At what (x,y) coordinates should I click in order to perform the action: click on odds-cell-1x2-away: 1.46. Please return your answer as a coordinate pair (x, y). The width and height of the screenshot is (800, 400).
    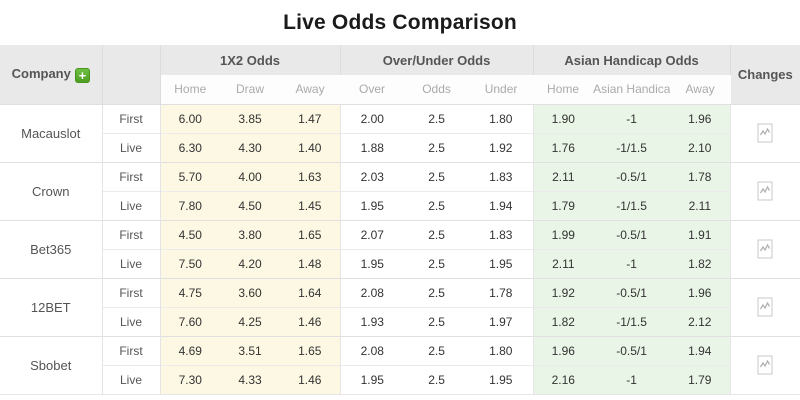
    Looking at the image, I should click on (310, 379).